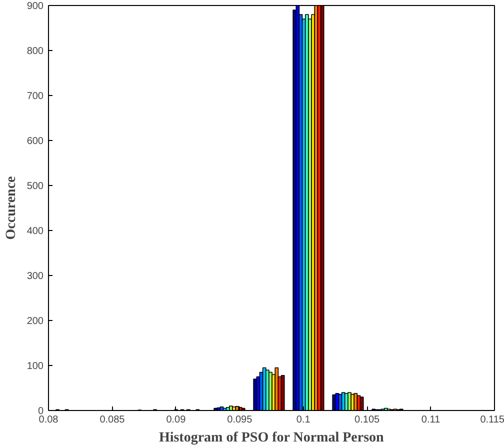 This screenshot has width=504, height=448. Describe the element at coordinates (431, 420) in the screenshot. I see `x-tick-label: 0.11` at that location.